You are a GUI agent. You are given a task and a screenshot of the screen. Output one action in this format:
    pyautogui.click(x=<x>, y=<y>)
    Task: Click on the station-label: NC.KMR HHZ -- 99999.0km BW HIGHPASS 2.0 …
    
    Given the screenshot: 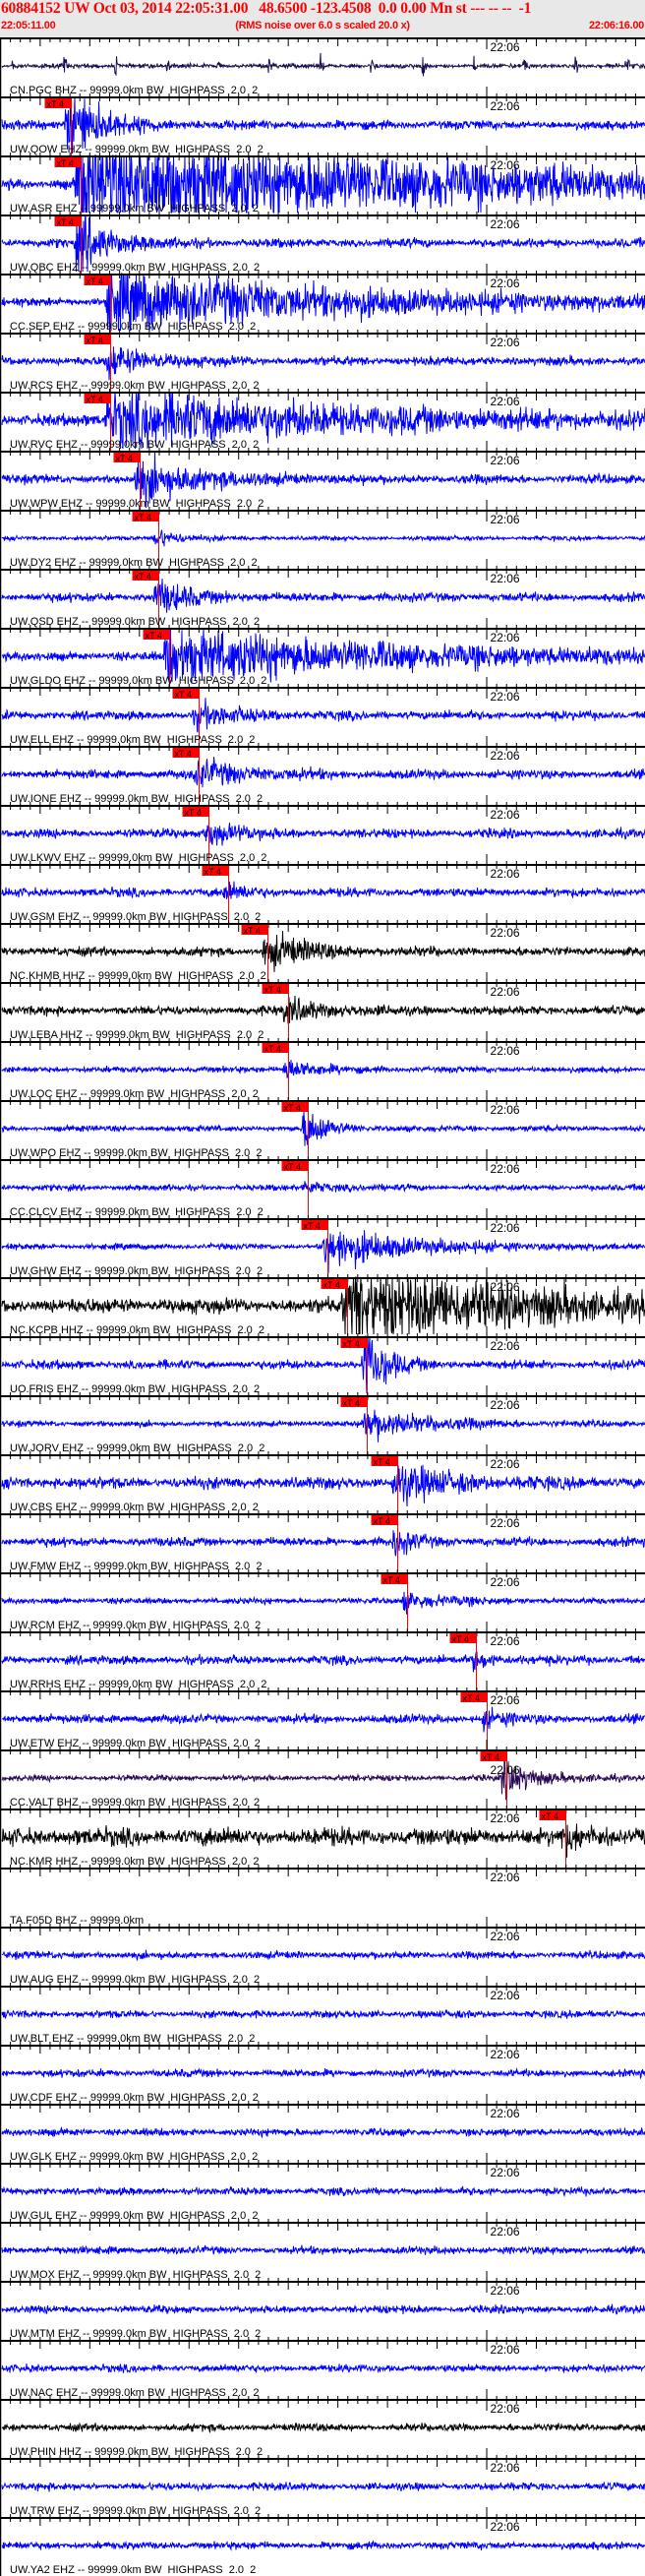 What is the action you would take?
    pyautogui.click(x=134, y=1862)
    